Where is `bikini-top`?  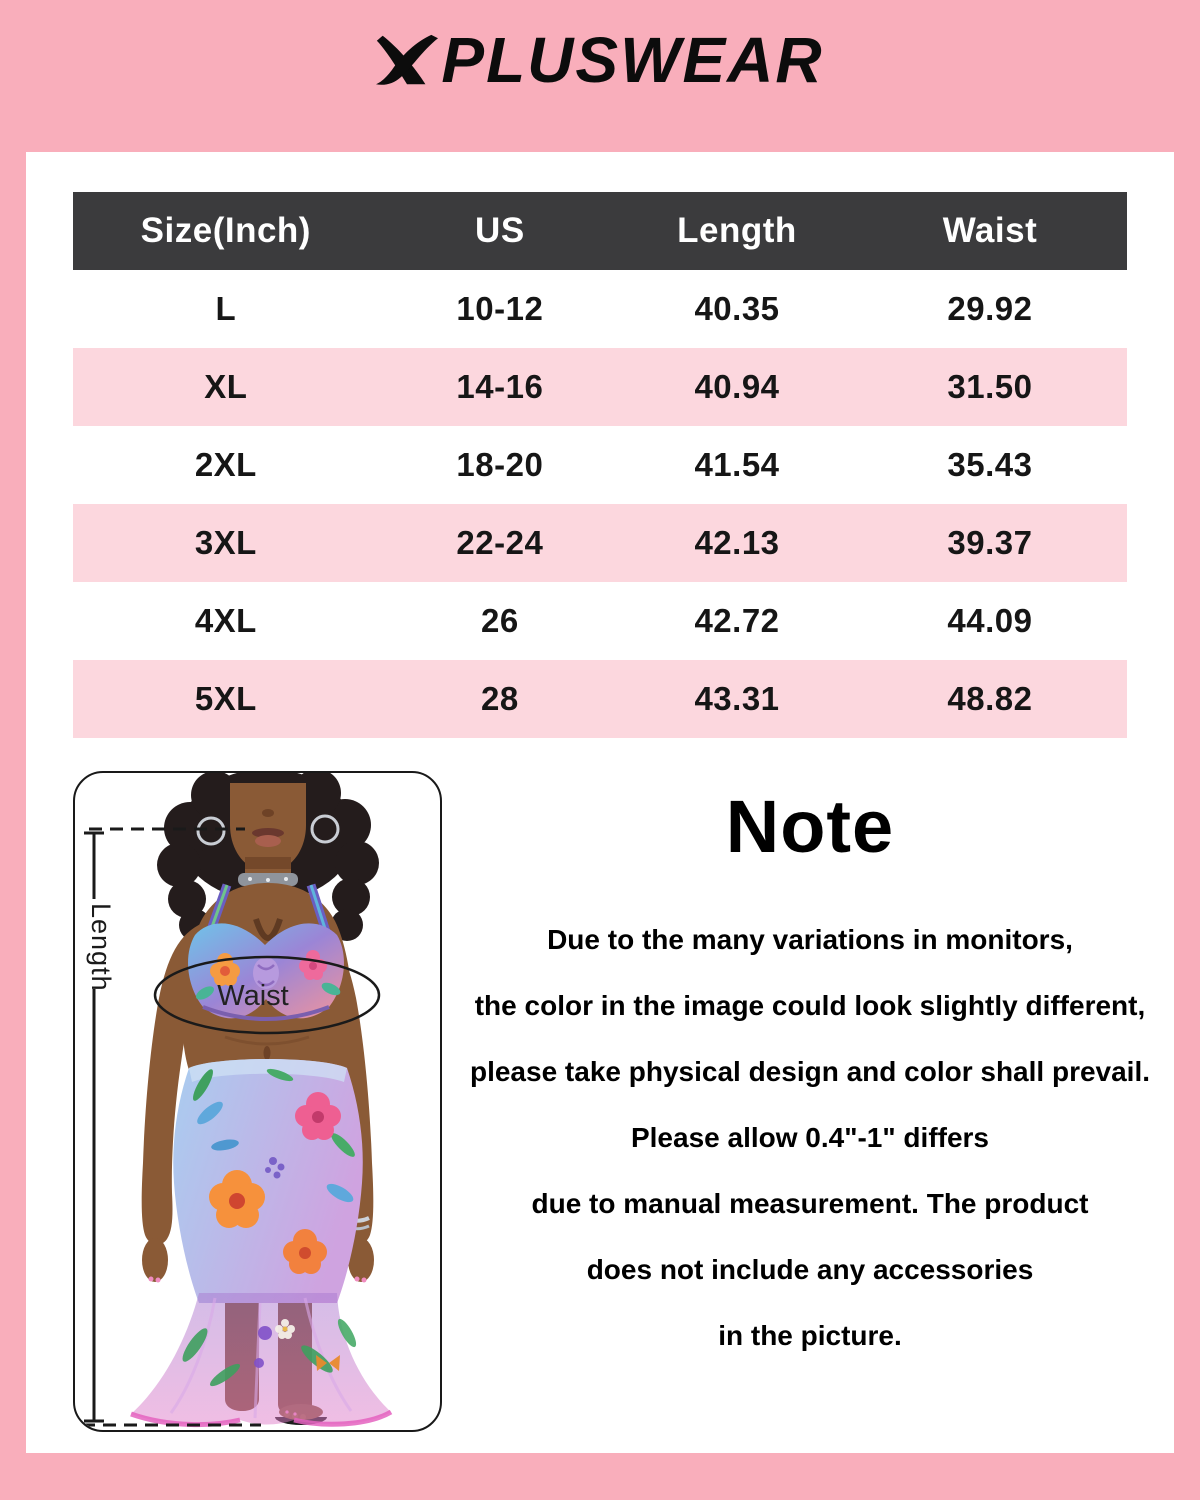 bikini-top is located at coordinates (266, 952).